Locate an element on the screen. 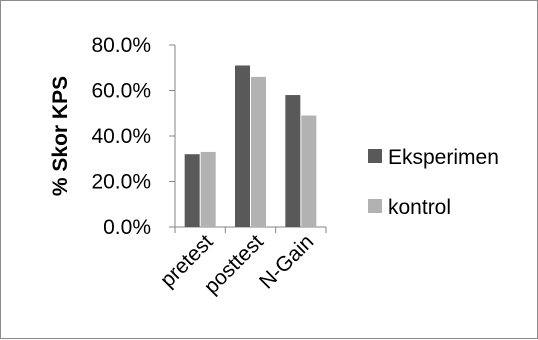 This screenshot has width=538, height=340. legend-label: kontrol is located at coordinates (419, 207).